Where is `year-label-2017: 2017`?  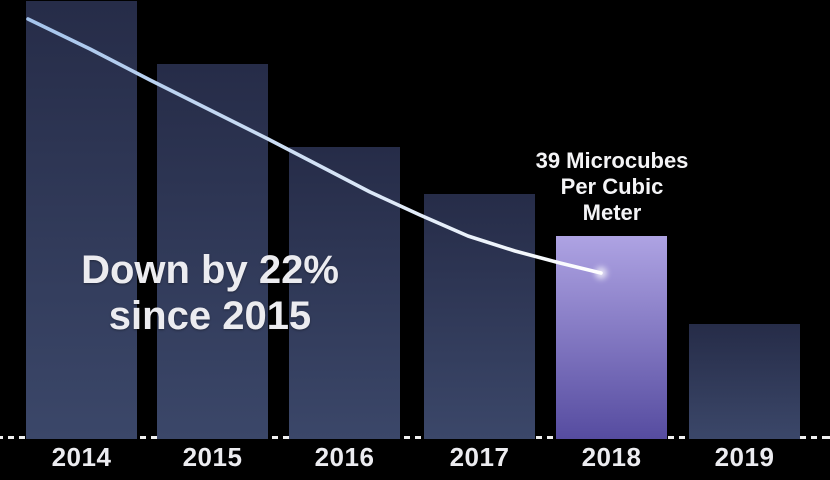 year-label-2017: 2017 is located at coordinates (479, 457).